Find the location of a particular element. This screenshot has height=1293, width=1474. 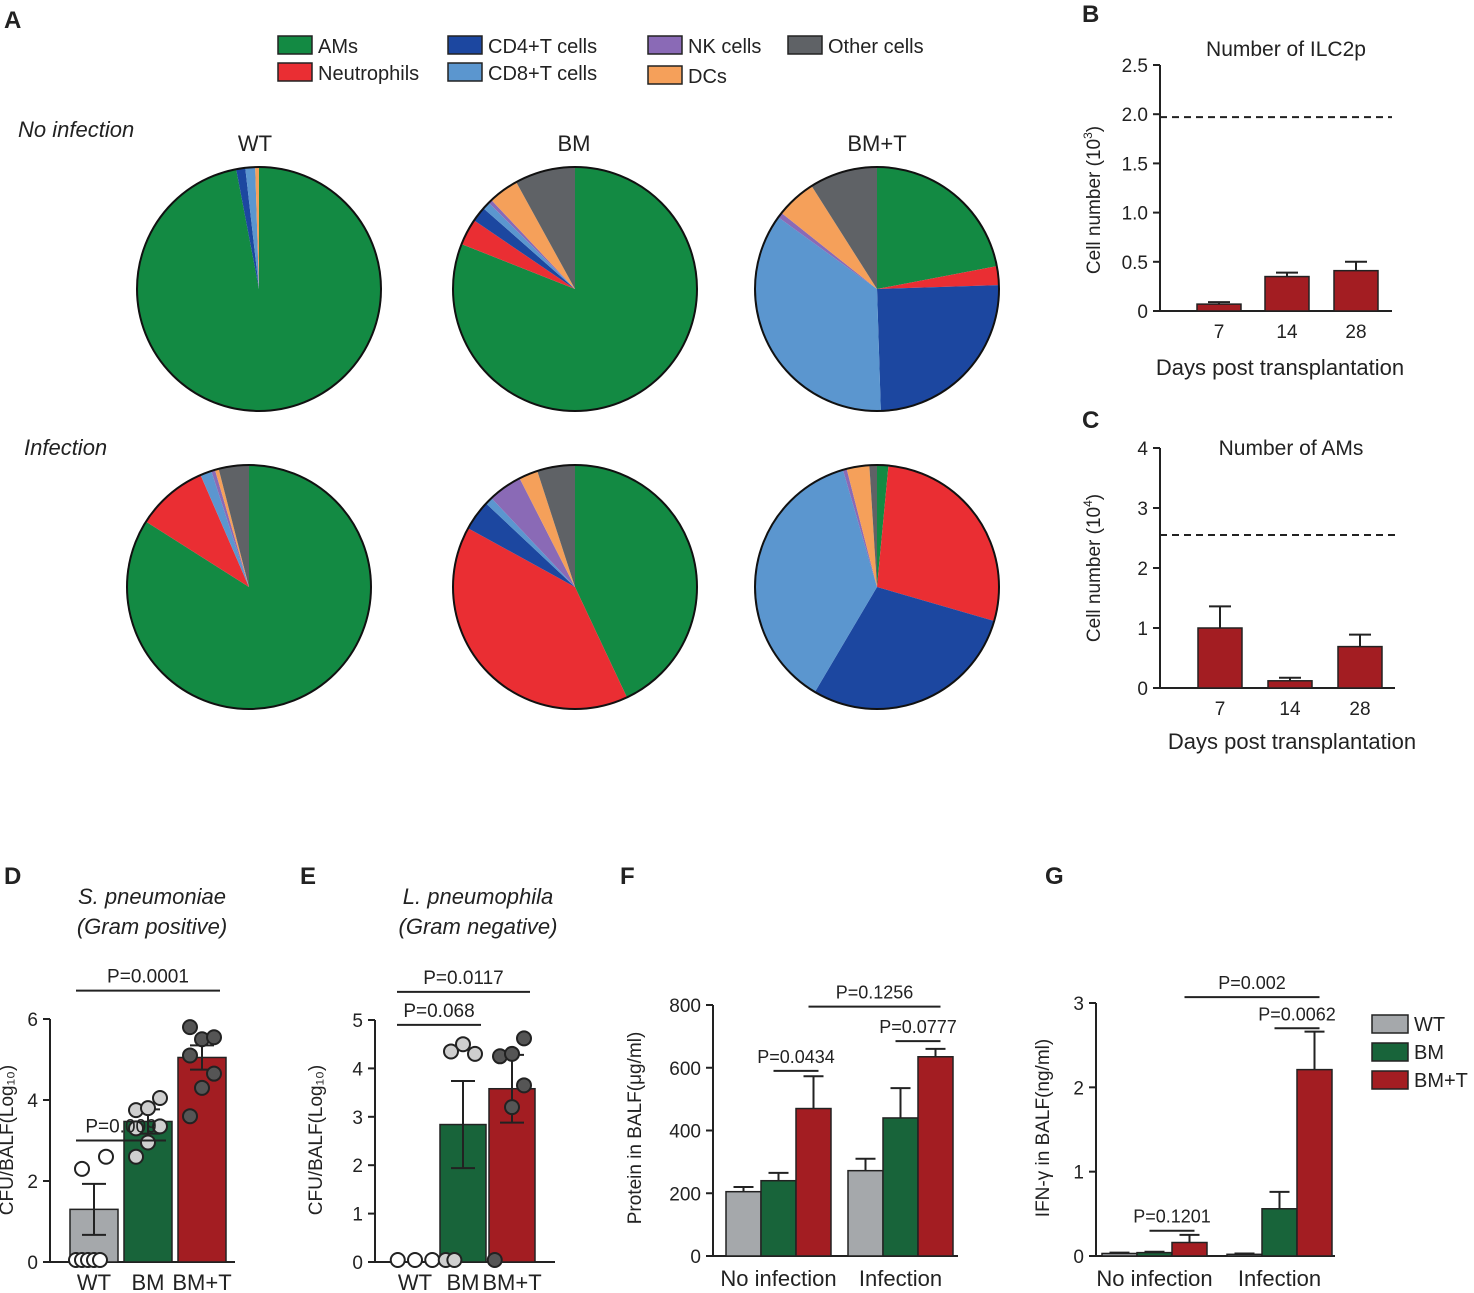

x-tick-label: Infection is located at coordinates (1279, 1278).